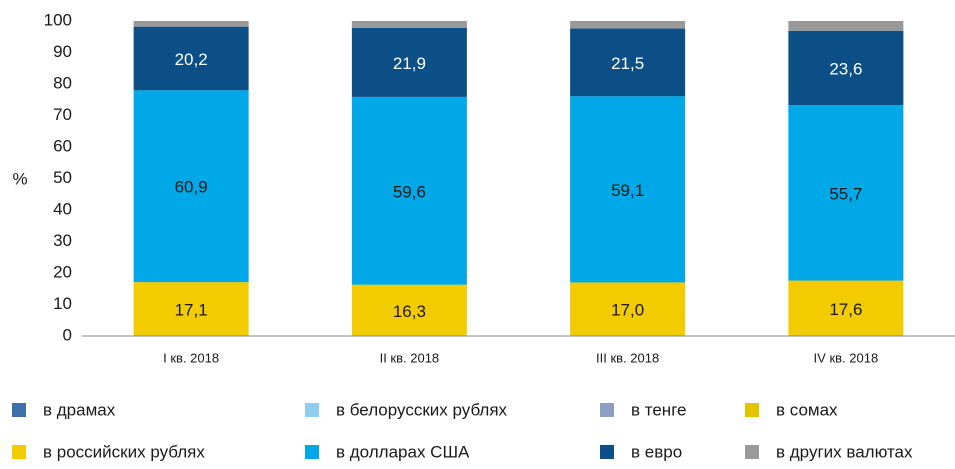 The width and height of the screenshot is (955, 469). I want to click on data-label: 17,6, so click(845, 309).